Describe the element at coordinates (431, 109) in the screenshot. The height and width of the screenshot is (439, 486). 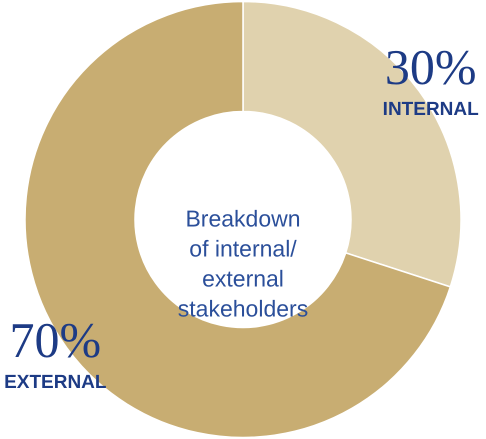
I see `slice-label: INTERNAL` at that location.